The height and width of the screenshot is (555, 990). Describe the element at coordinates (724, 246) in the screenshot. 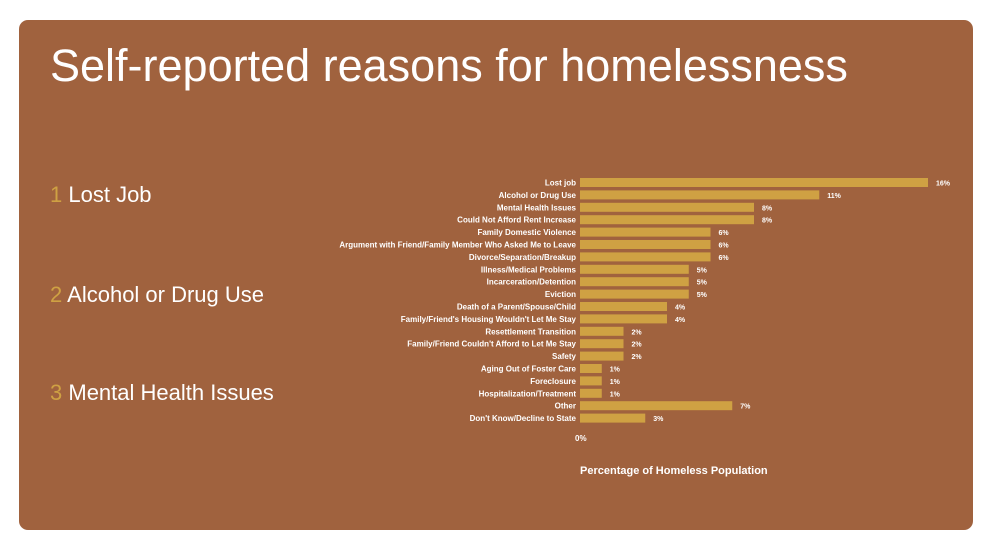

I see `value-label-argument-with-friend-family-member-who-asked-me-to-leave: 6%` at that location.